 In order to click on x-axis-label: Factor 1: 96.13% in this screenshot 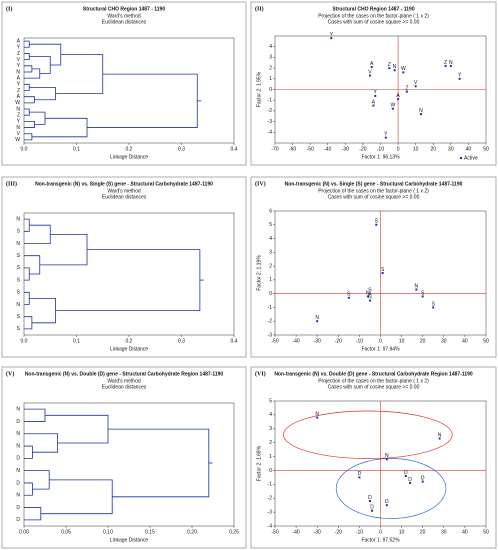, I will do `click(380, 157)`.